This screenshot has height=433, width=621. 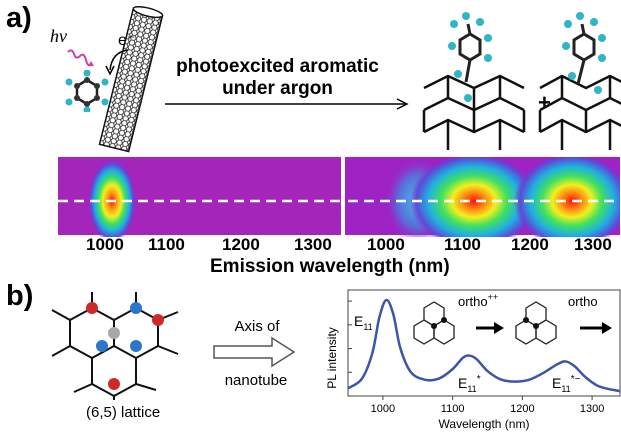 What do you see at coordinates (114, 333) in the screenshot?
I see `lattice-atom-gray` at bounding box center [114, 333].